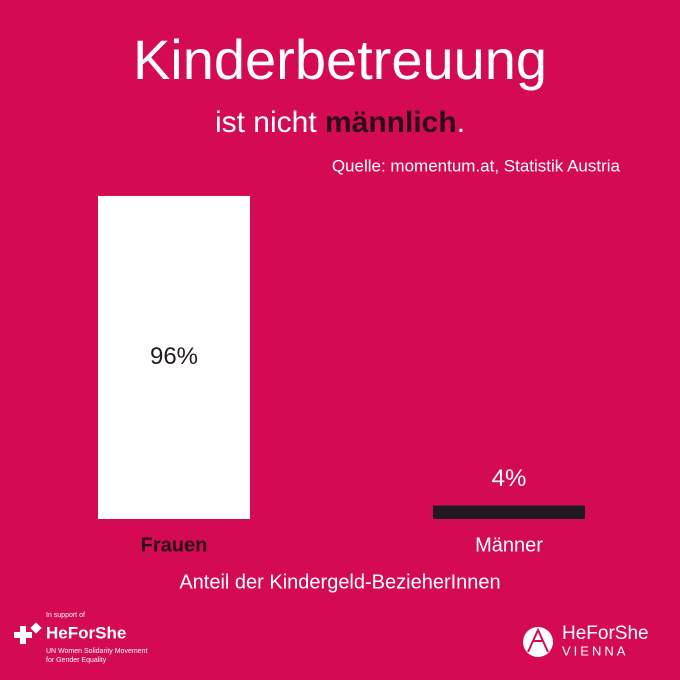  Describe the element at coordinates (509, 545) in the screenshot. I see `x-tick-label: Männer` at that location.